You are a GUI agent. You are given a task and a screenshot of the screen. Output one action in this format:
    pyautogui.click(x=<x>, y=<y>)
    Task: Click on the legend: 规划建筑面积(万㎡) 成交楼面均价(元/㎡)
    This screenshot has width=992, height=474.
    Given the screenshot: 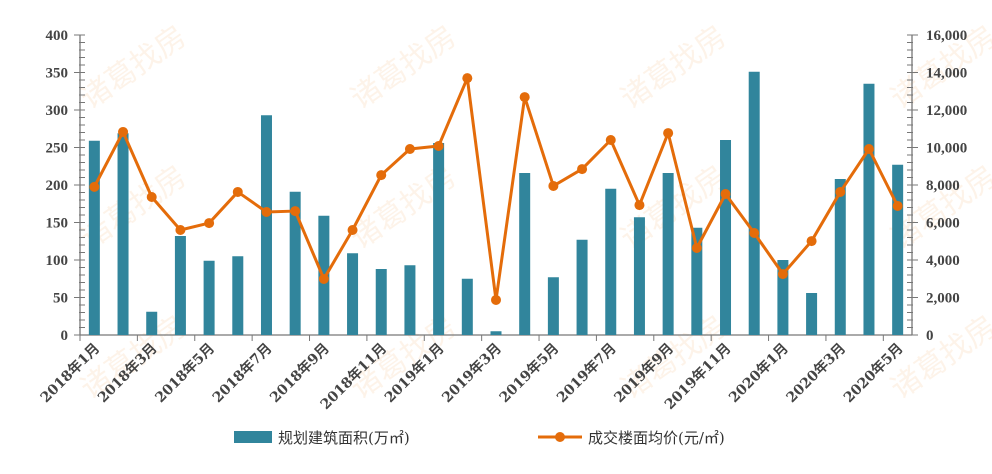 What is the action you would take?
    pyautogui.click(x=479, y=438)
    